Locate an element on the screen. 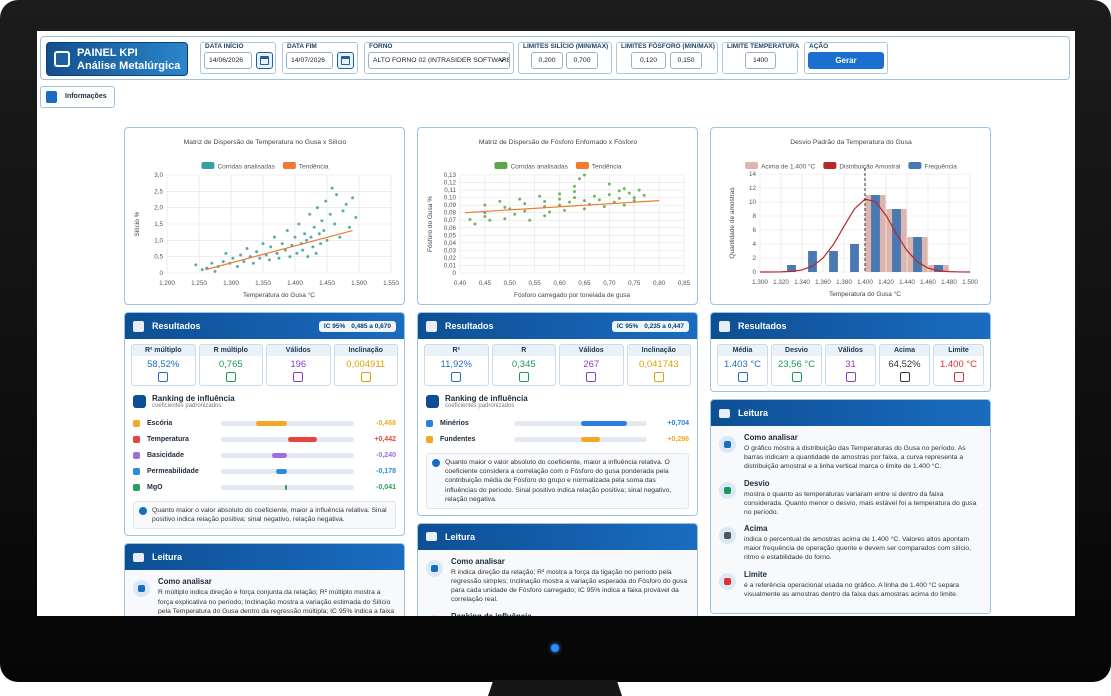  histogram-bar is located at coordinates (896, 240).